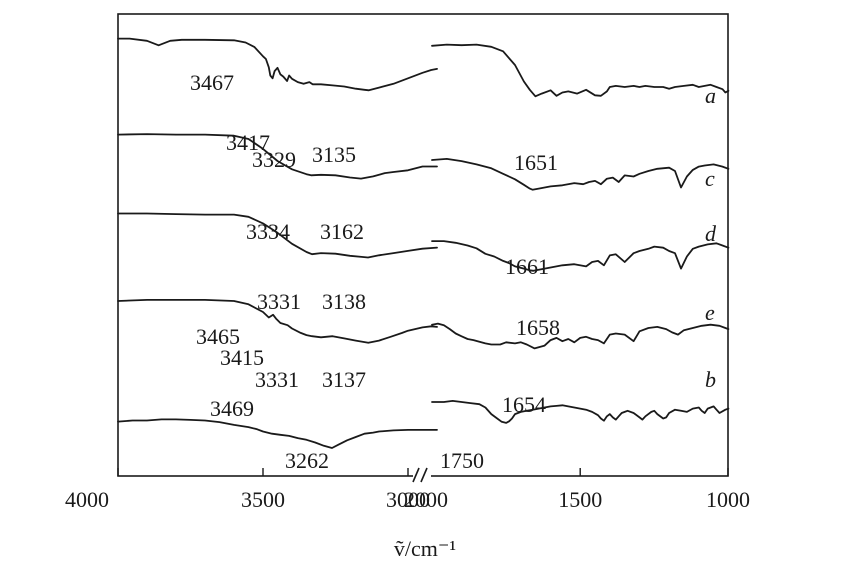  What do you see at coordinates (87, 499) in the screenshot?
I see `x-tick-label: 4000` at bounding box center [87, 499].